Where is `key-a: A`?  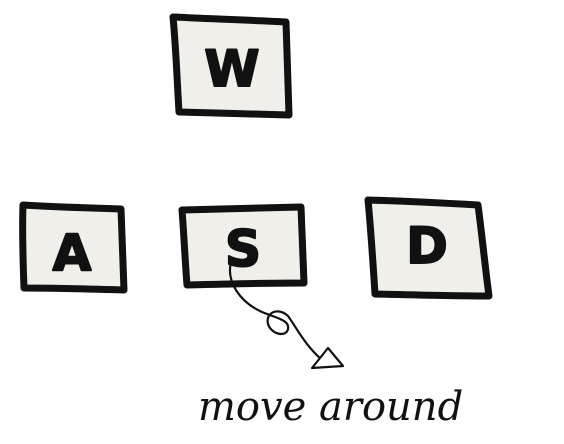
key-a: A is located at coordinates (73, 247).